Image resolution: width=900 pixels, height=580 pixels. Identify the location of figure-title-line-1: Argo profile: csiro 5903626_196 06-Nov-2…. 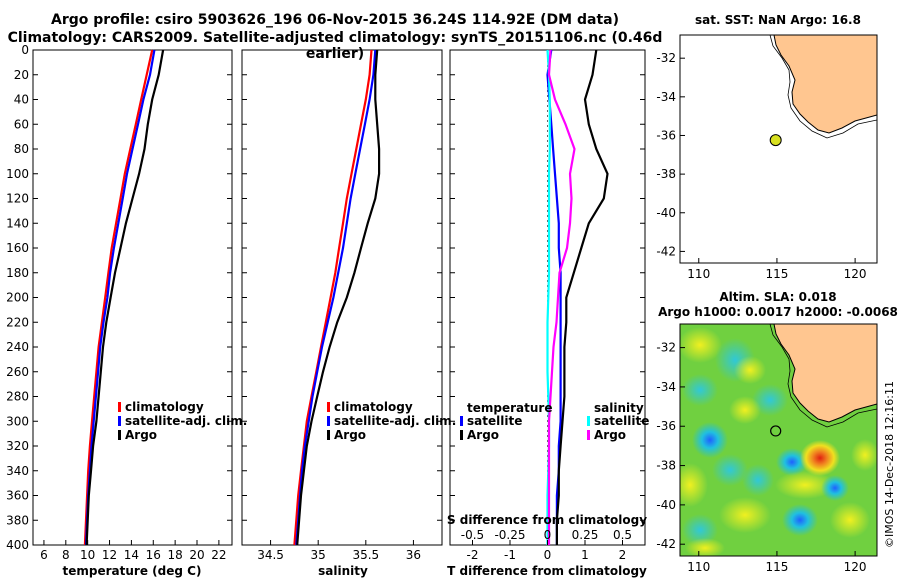
(335, 20).